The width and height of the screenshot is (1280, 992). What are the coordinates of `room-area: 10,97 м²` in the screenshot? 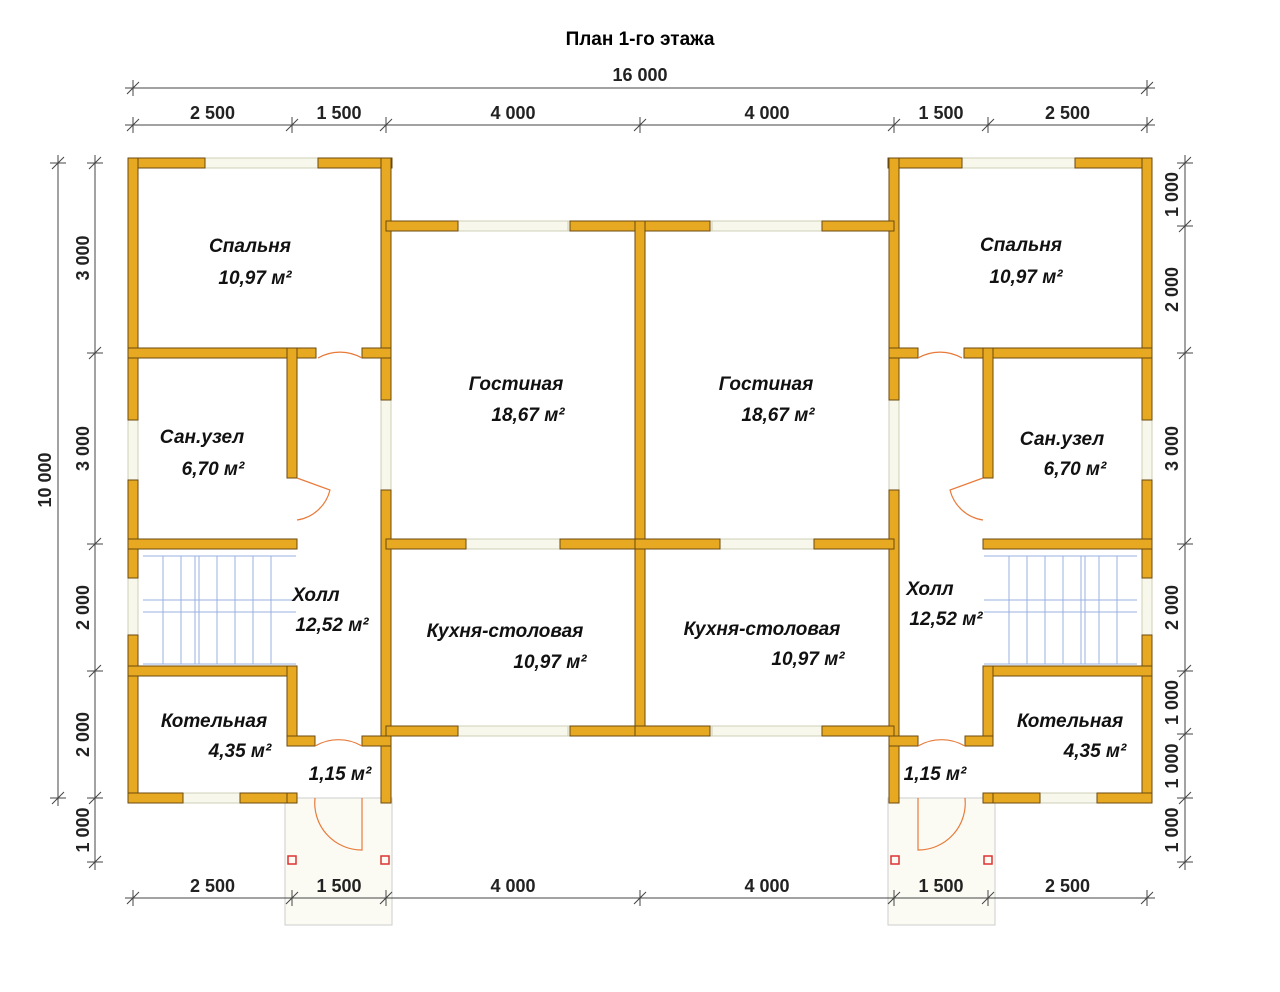 It's located at (550, 662).